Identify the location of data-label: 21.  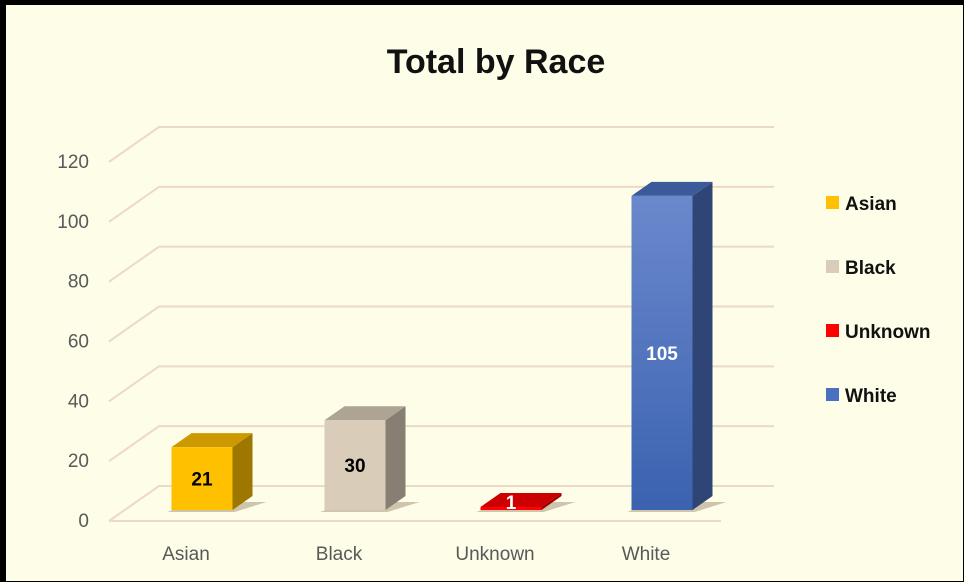
(202, 480).